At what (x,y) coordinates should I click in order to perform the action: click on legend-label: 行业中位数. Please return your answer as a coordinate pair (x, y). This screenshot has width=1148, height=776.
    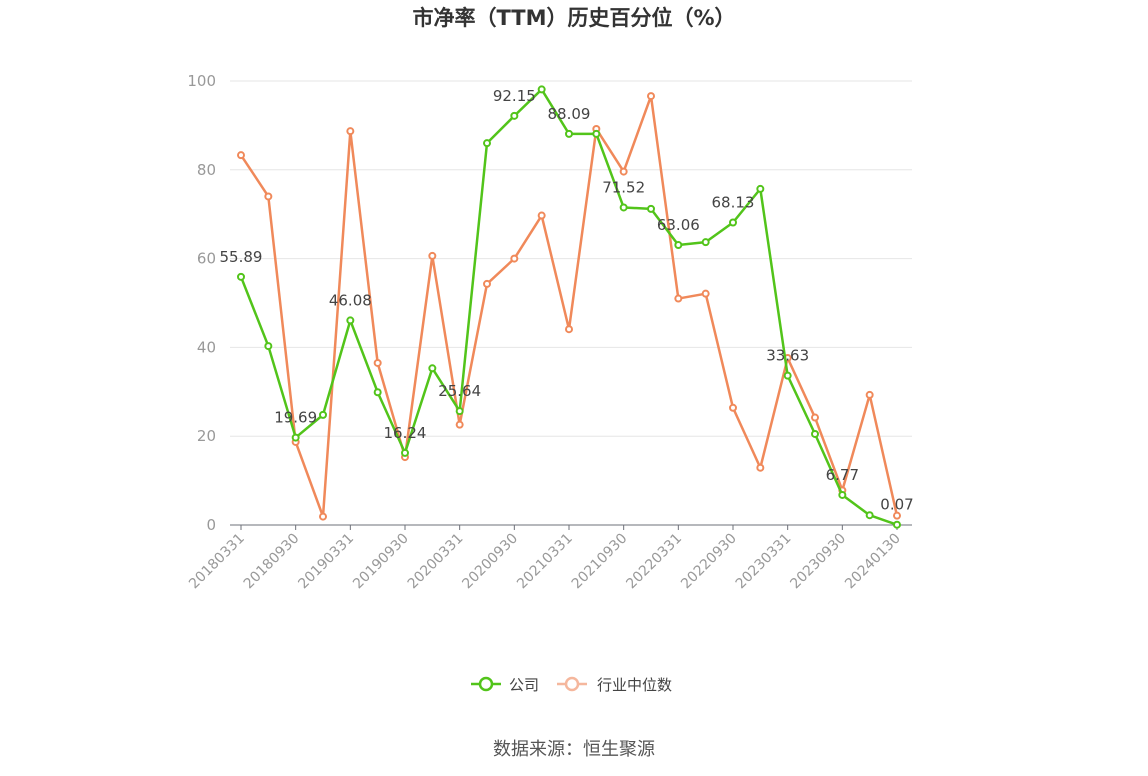
    Looking at the image, I should click on (634, 685).